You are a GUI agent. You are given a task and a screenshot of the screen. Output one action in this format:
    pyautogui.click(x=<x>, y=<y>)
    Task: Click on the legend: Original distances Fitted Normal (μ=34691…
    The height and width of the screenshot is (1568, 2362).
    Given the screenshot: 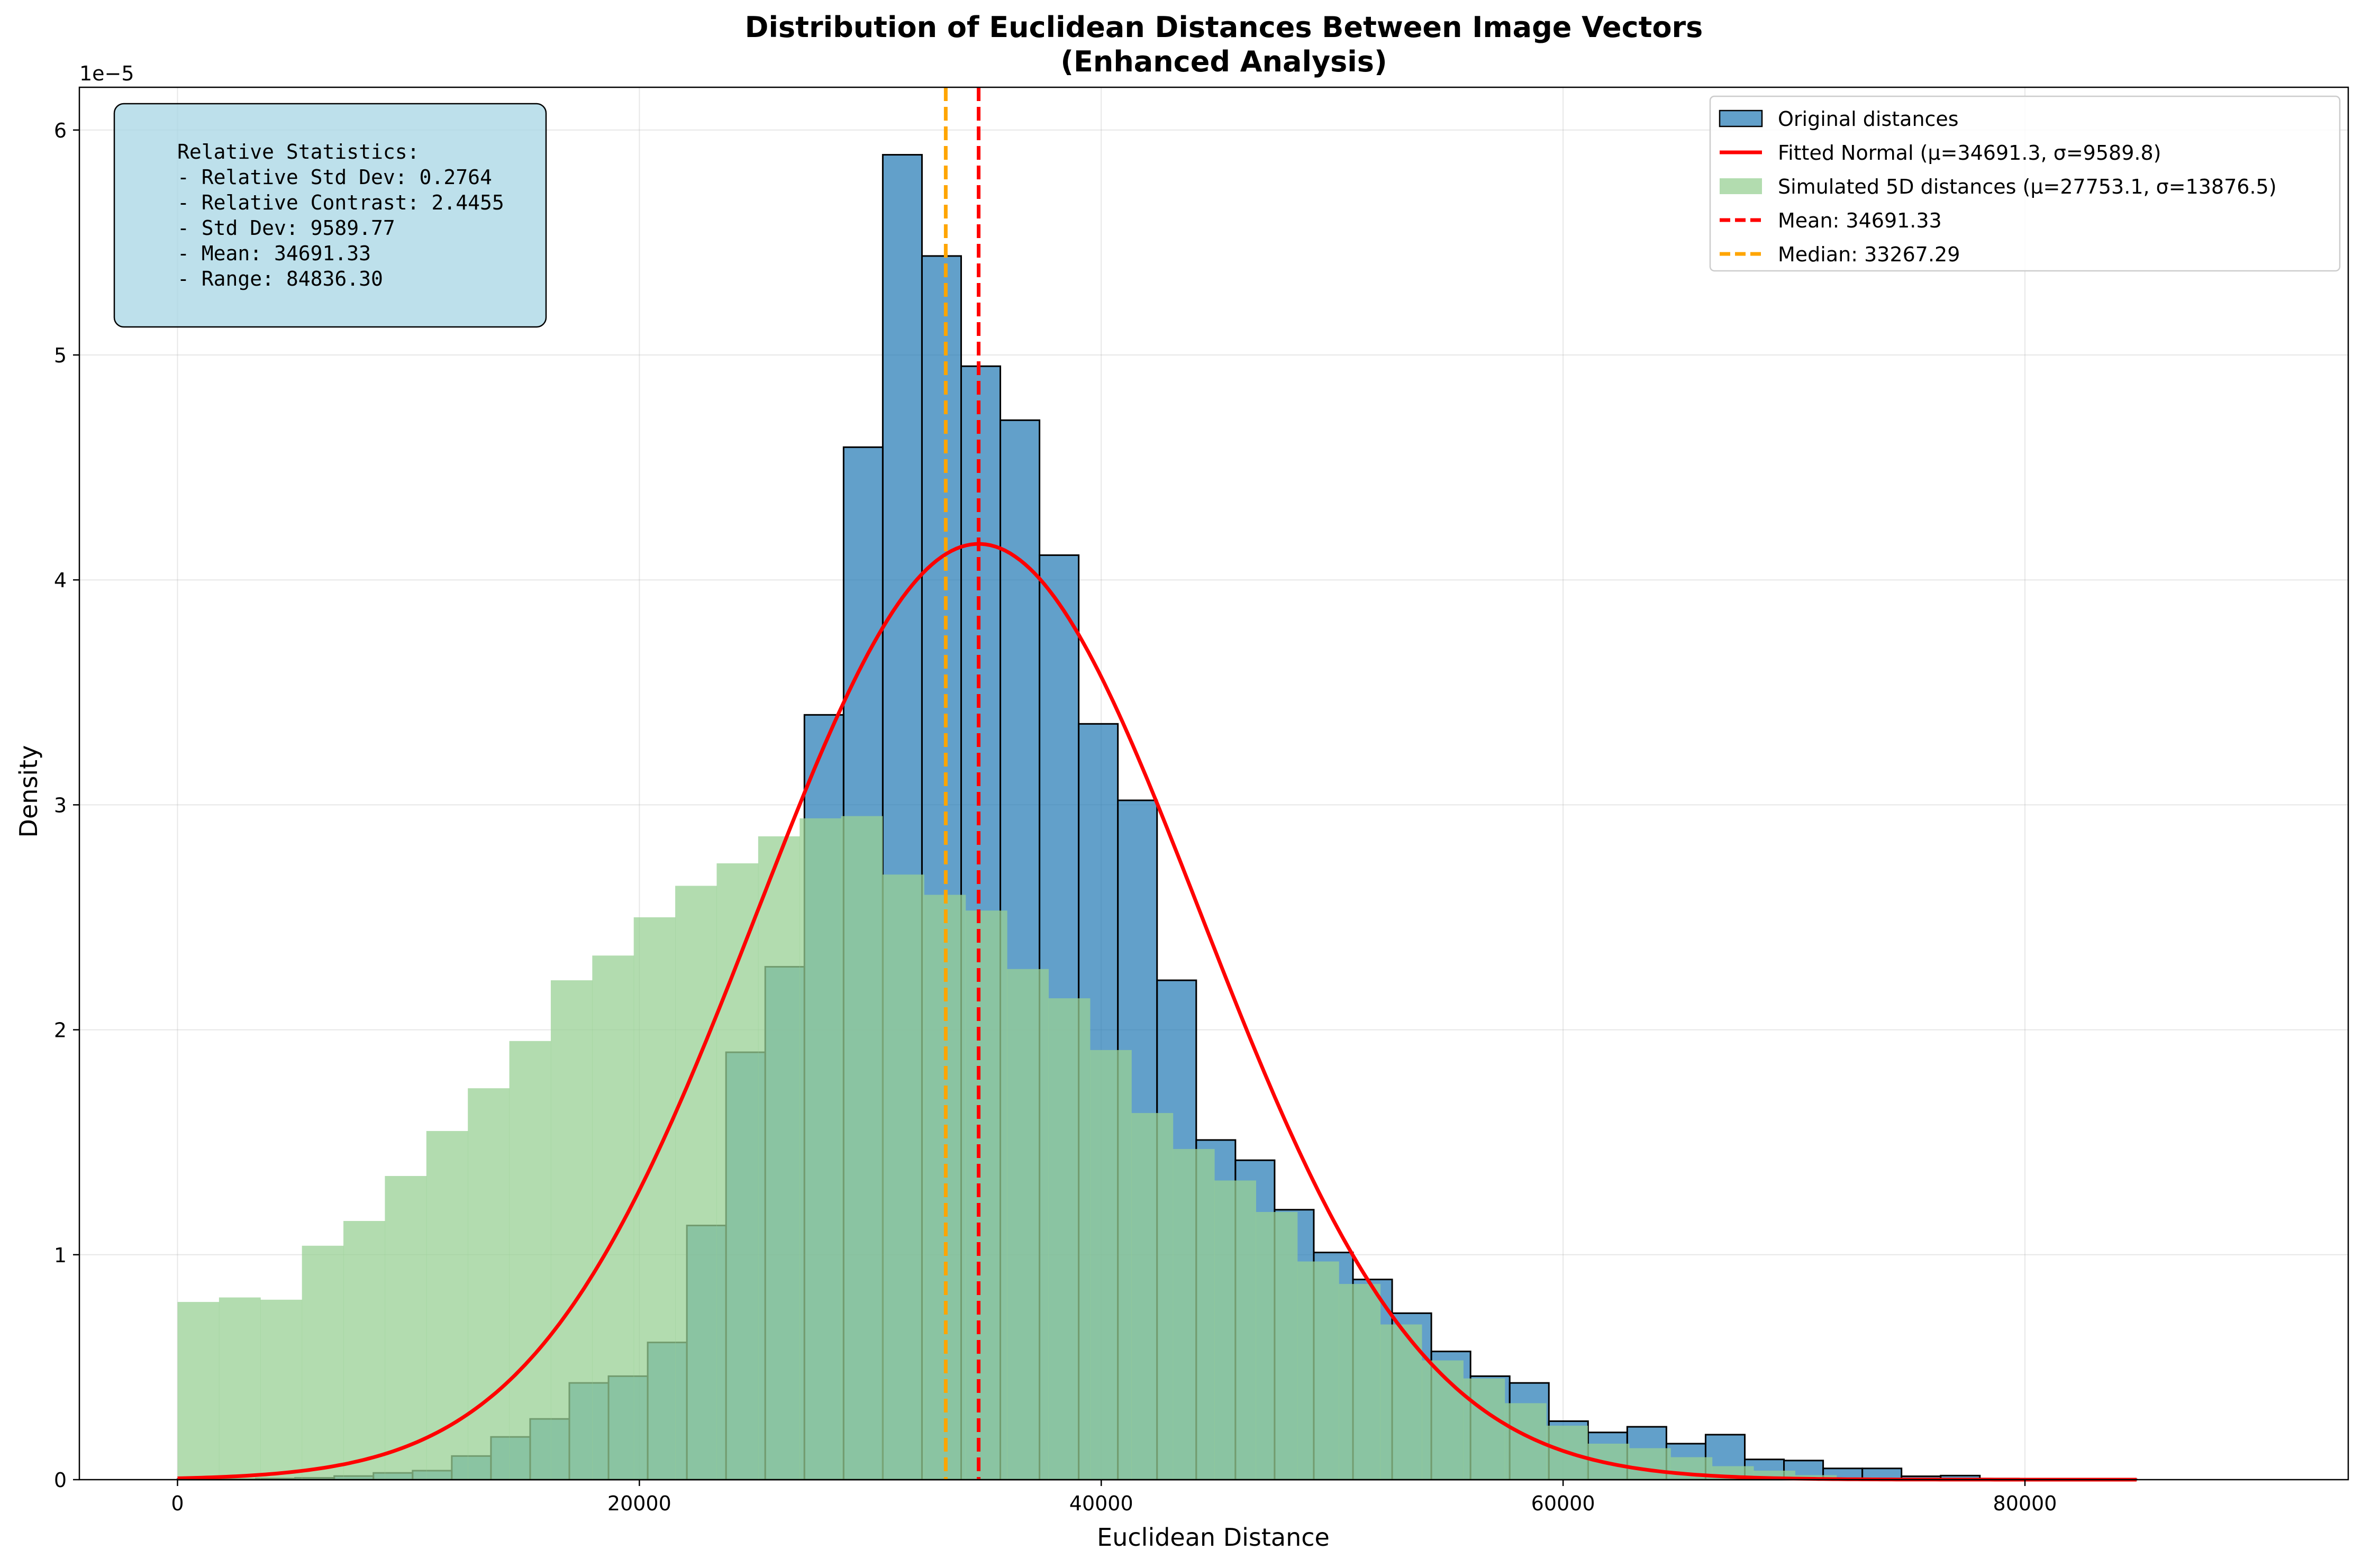 What is the action you would take?
    pyautogui.click(x=2025, y=183)
    